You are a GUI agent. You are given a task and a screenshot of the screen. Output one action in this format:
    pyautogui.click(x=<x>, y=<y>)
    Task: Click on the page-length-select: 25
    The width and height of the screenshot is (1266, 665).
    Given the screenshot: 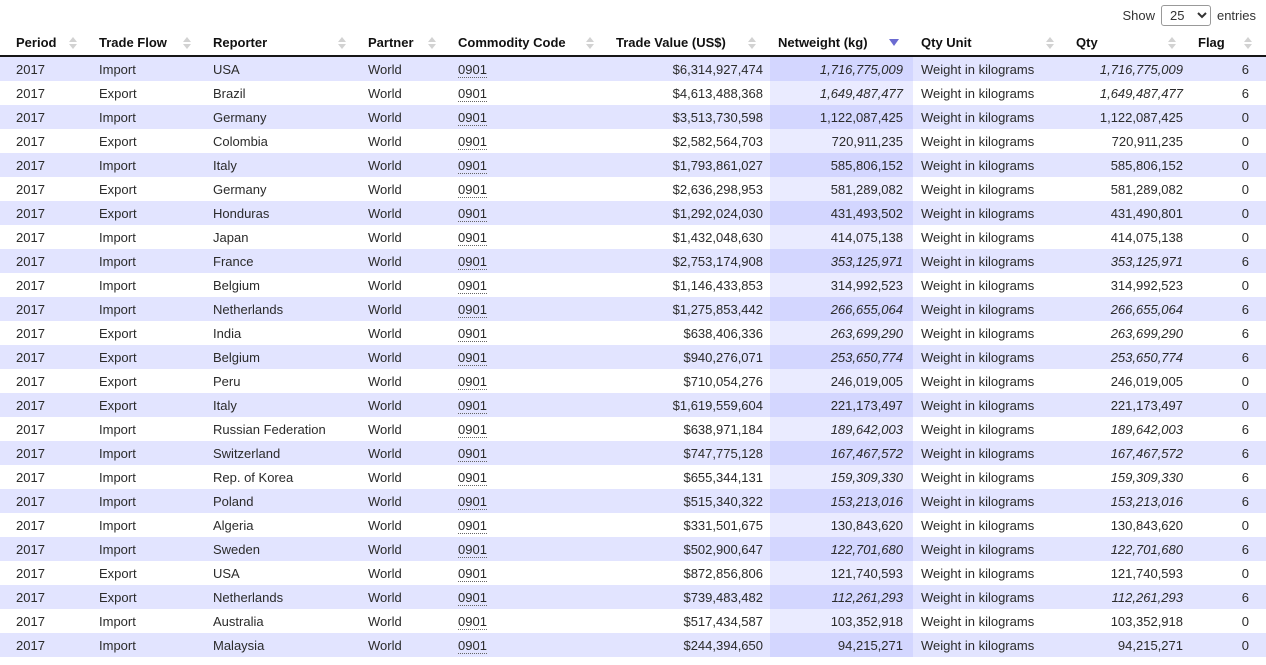 What is the action you would take?
    pyautogui.click(x=1185, y=15)
    